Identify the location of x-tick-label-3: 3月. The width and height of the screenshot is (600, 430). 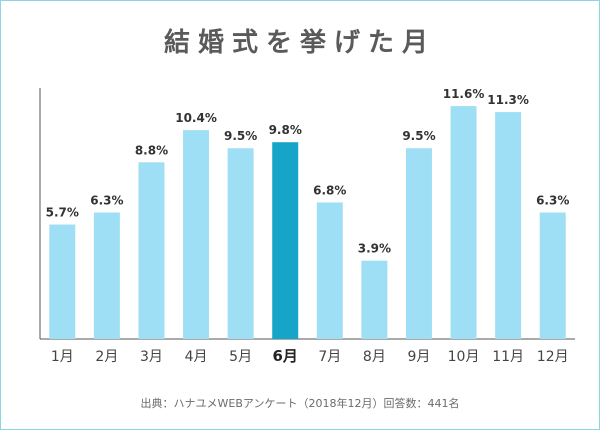
(151, 357).